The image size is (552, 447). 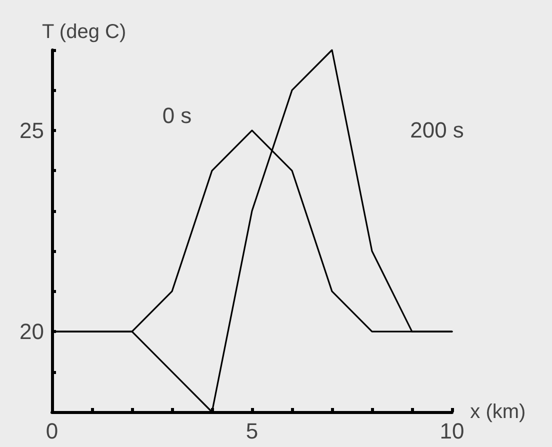 What do you see at coordinates (498, 412) in the screenshot?
I see `x-axis-title: x (km)` at bounding box center [498, 412].